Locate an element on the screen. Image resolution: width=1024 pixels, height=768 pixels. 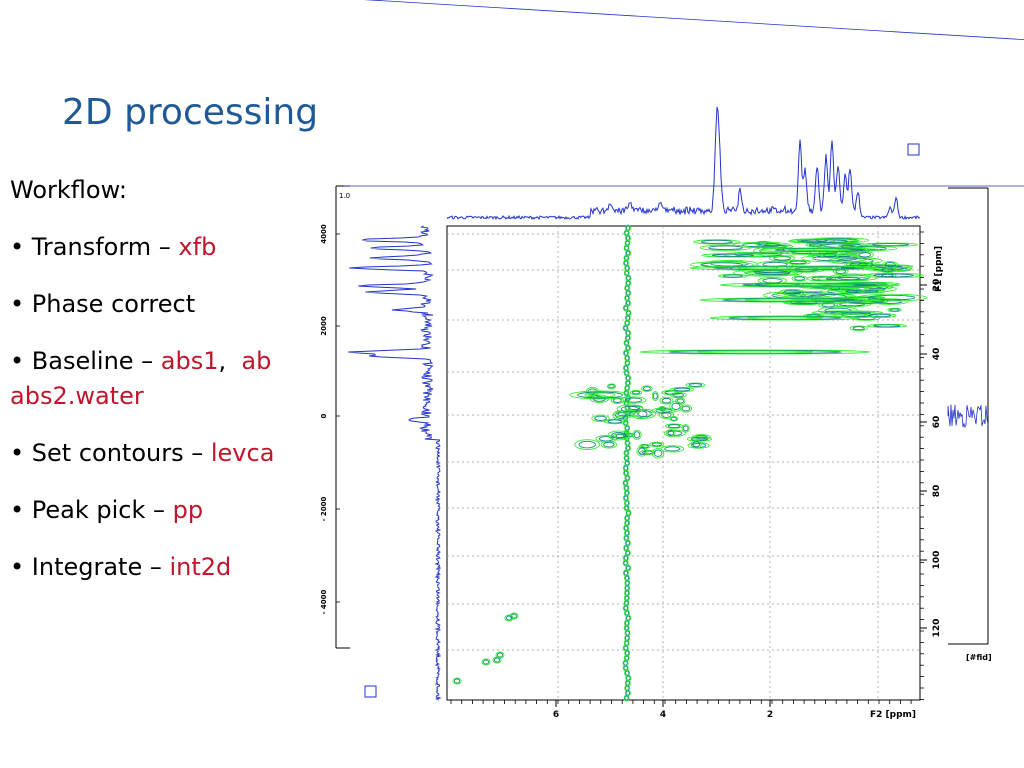
y-tick-label: 100 is located at coordinates (937, 560).